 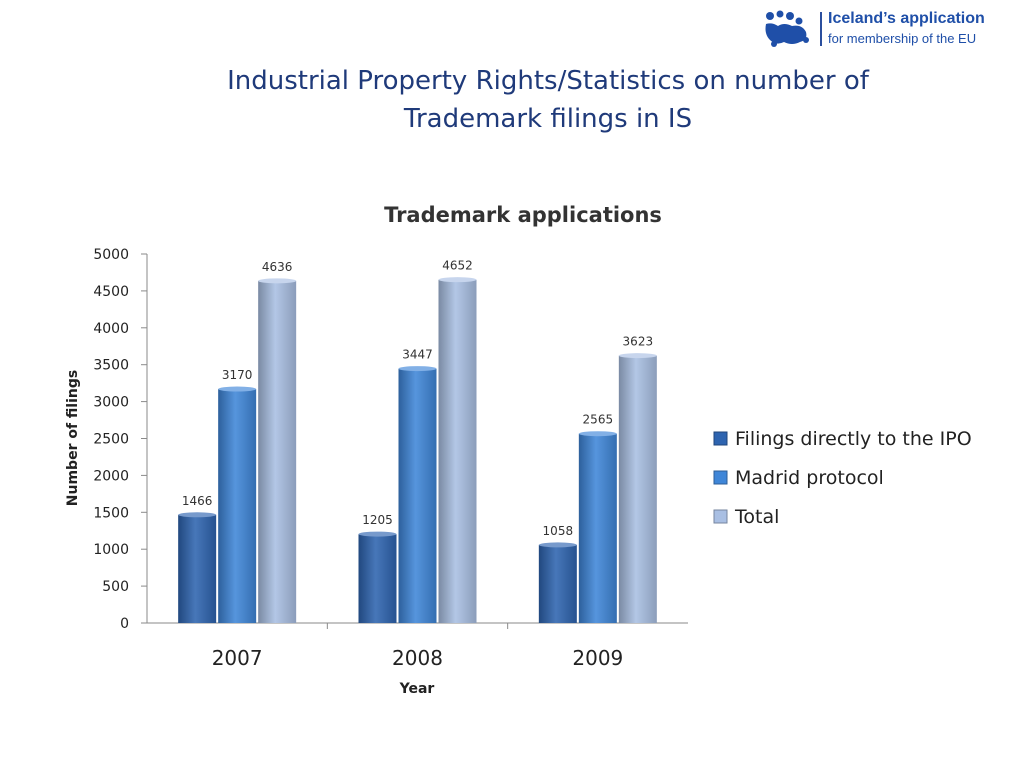 I want to click on eu-stars-puzzle-logo-icon, so click(x=787, y=28).